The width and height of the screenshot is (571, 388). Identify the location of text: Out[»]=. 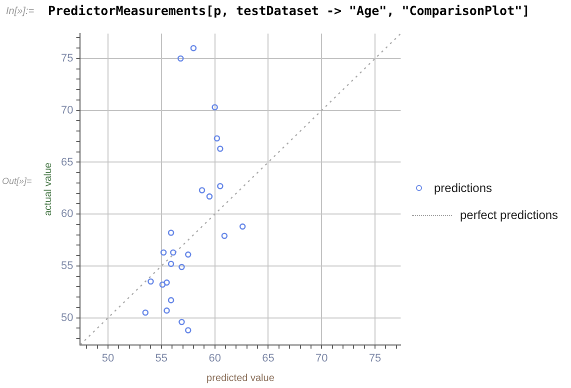
(17, 181).